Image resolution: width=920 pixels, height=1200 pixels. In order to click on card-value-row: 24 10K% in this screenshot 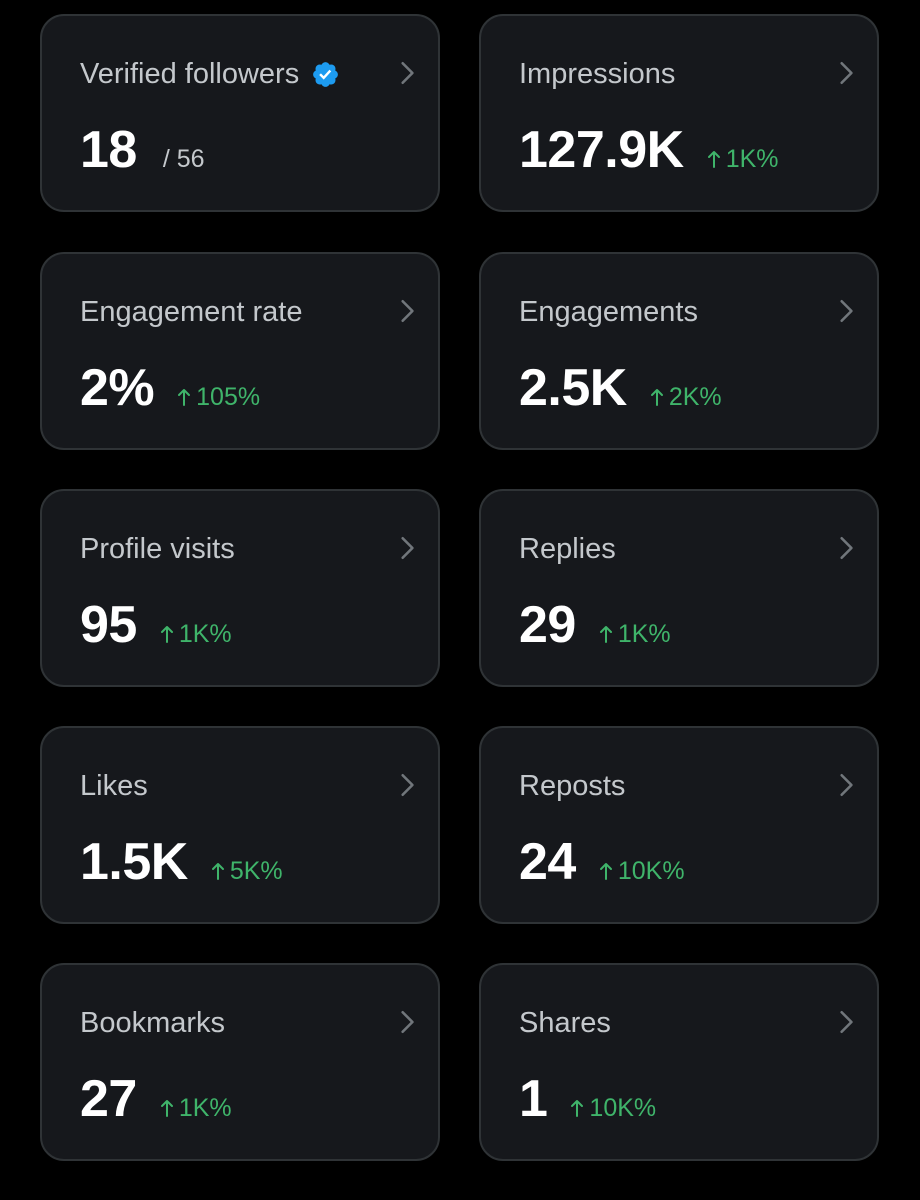, I will do `click(602, 867)`.